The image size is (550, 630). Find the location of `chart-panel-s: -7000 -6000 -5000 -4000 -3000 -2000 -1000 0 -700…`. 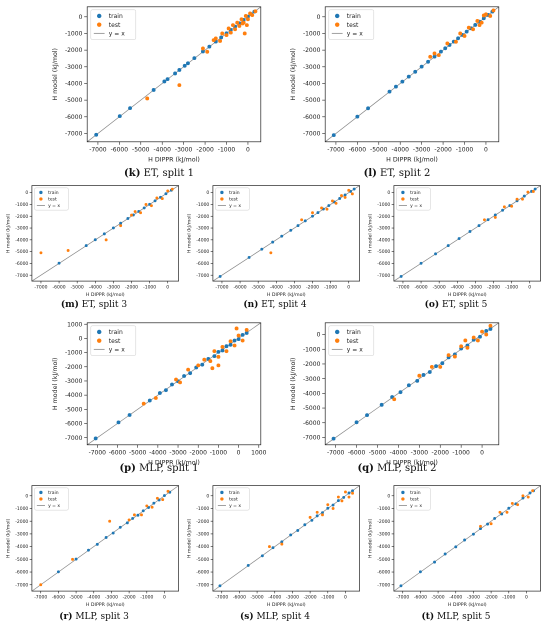

chart-panel-s: -7000 -6000 -5000 -4000 -3000 -2000 -1000 0 -700… is located at coordinates (275, 547).